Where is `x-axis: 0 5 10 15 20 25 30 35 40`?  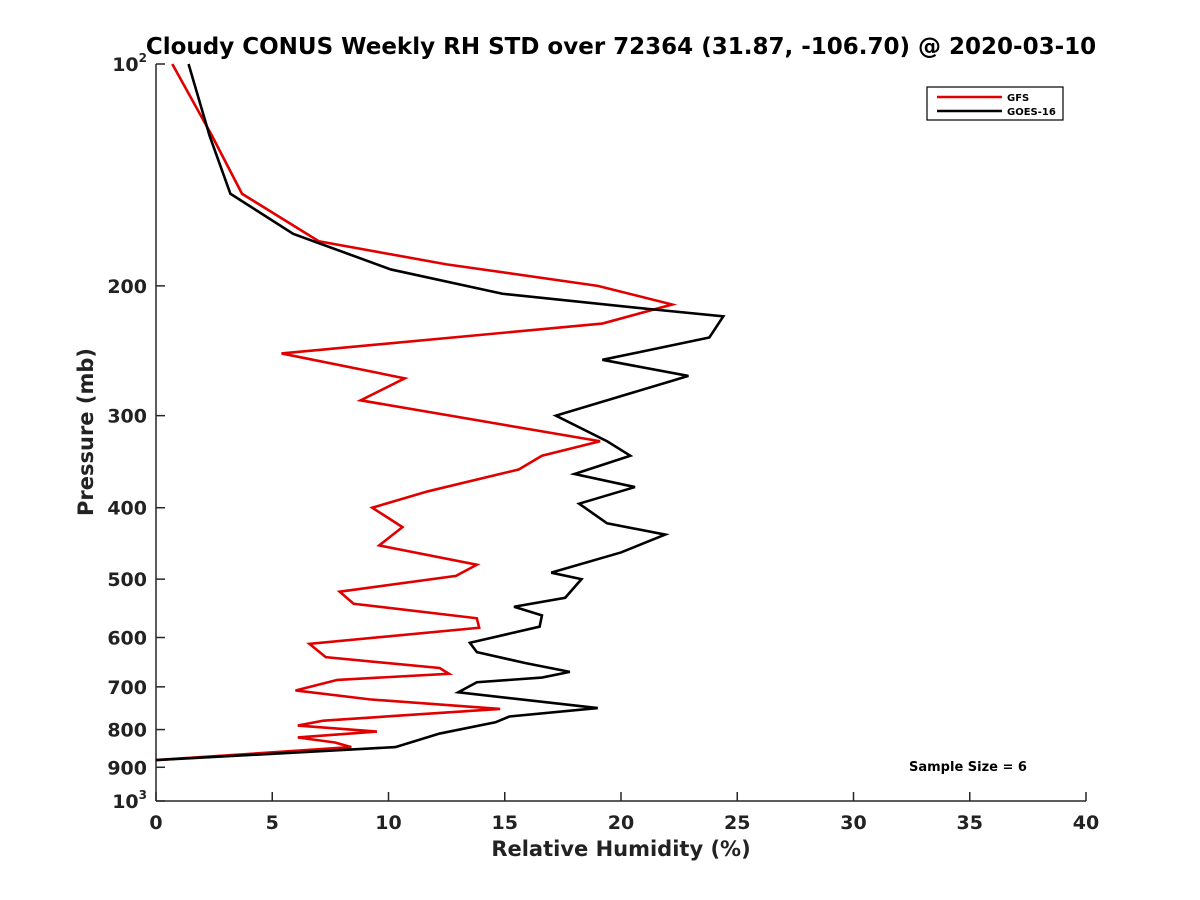
x-axis: 0 5 10 15 20 25 30 35 40 is located at coordinates (624, 813).